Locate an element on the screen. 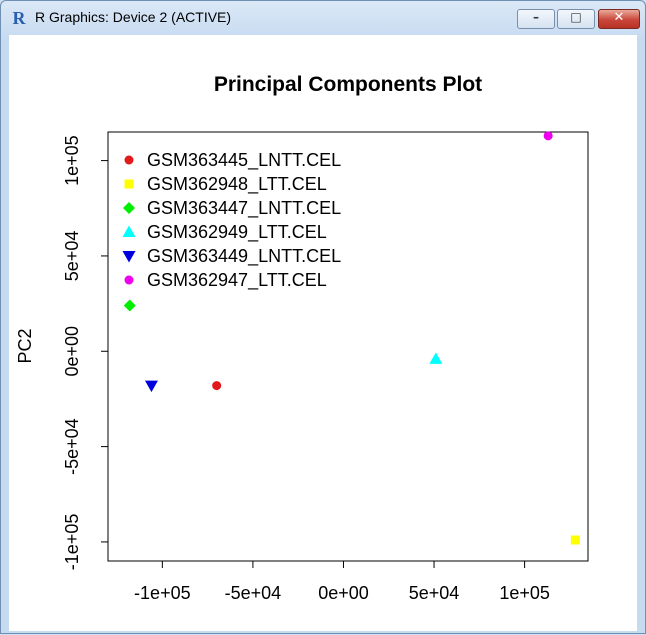 Image resolution: width=646 pixels, height=635 pixels. close-button: ✕ is located at coordinates (619, 19).